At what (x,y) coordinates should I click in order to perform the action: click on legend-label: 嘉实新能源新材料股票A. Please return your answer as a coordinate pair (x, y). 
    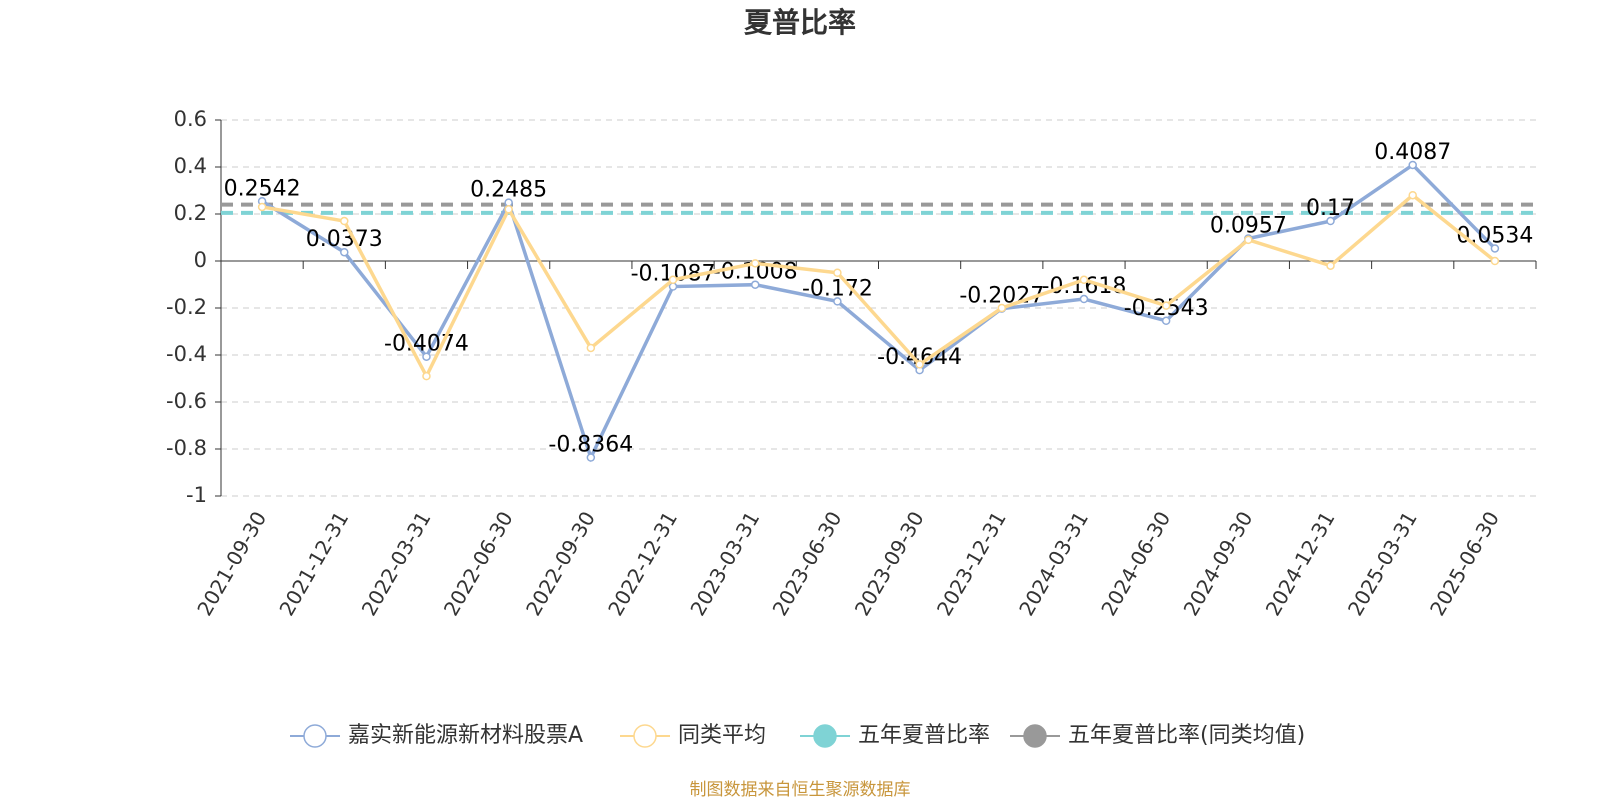
    Looking at the image, I should click on (465, 735).